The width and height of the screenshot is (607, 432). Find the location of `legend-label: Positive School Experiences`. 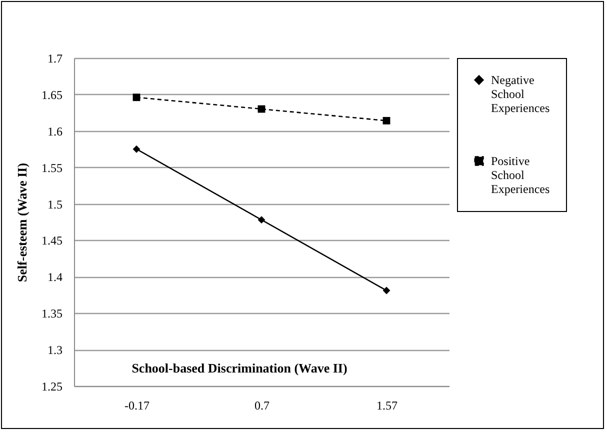

legend-label: Positive School Experiences is located at coordinates (520, 175).